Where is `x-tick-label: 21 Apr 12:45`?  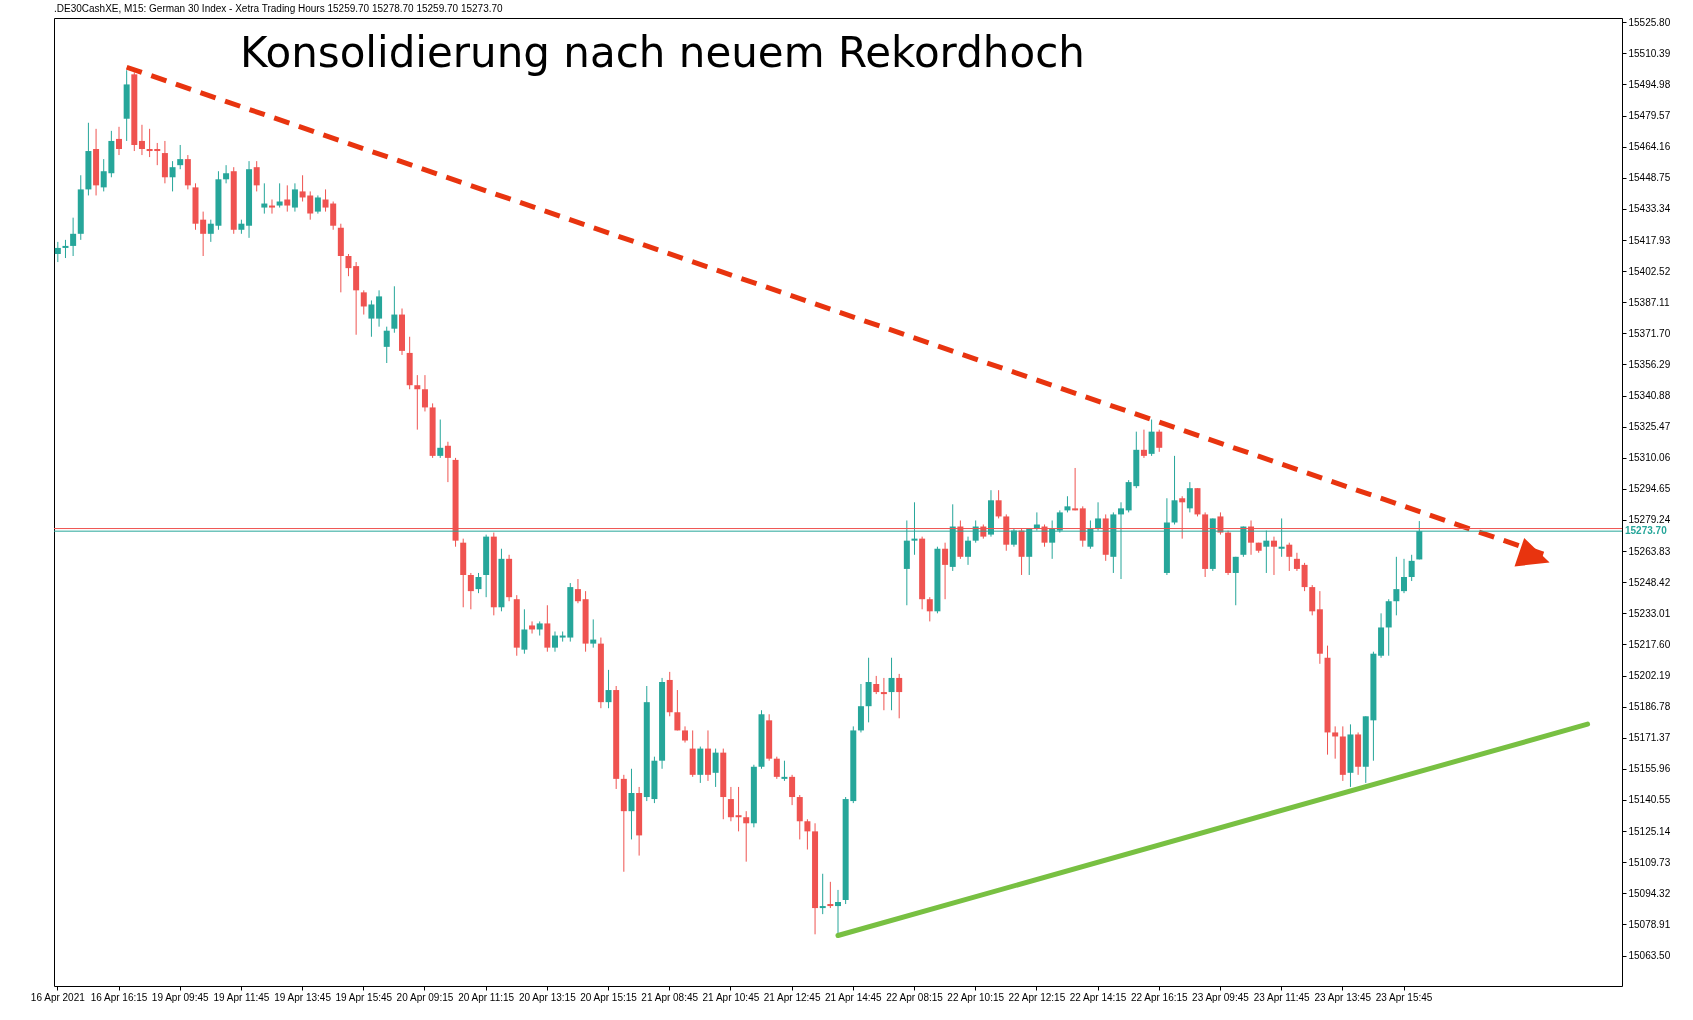 x-tick-label: 21 Apr 12:45 is located at coordinates (792, 997).